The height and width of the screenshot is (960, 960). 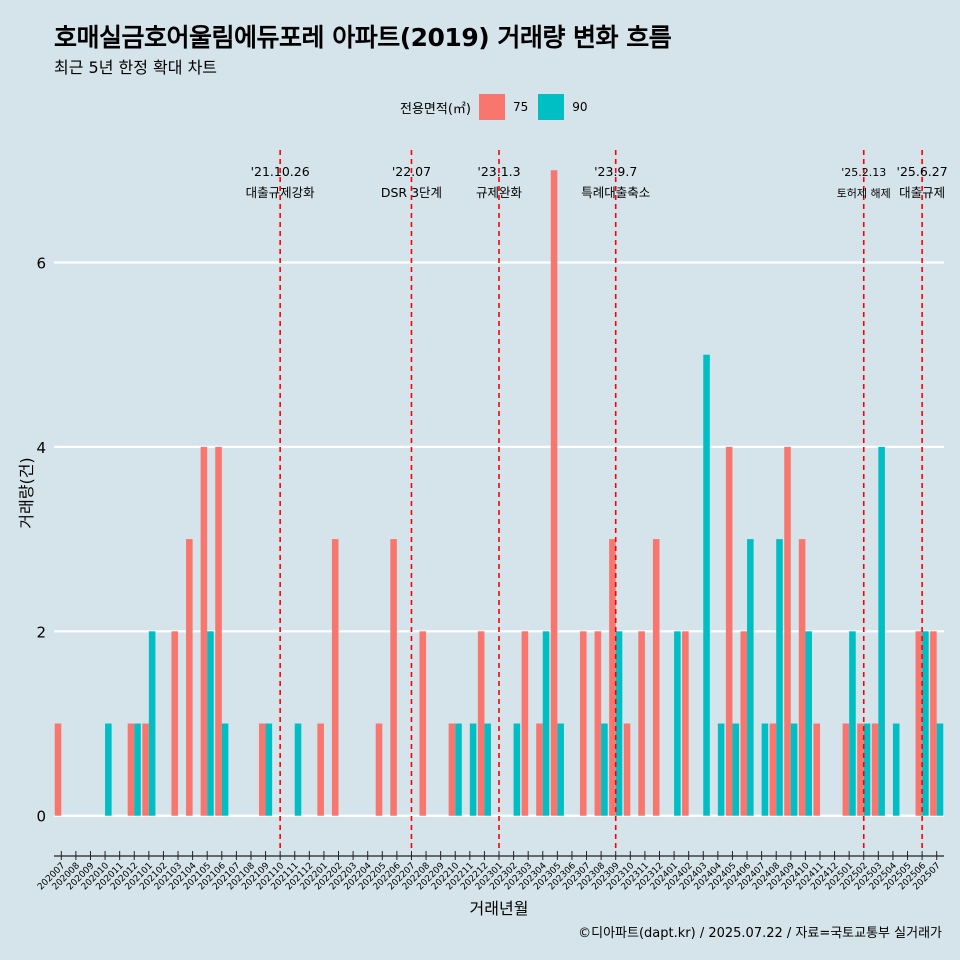 What do you see at coordinates (41, 817) in the screenshot?
I see `y-tick-label: 0` at bounding box center [41, 817].